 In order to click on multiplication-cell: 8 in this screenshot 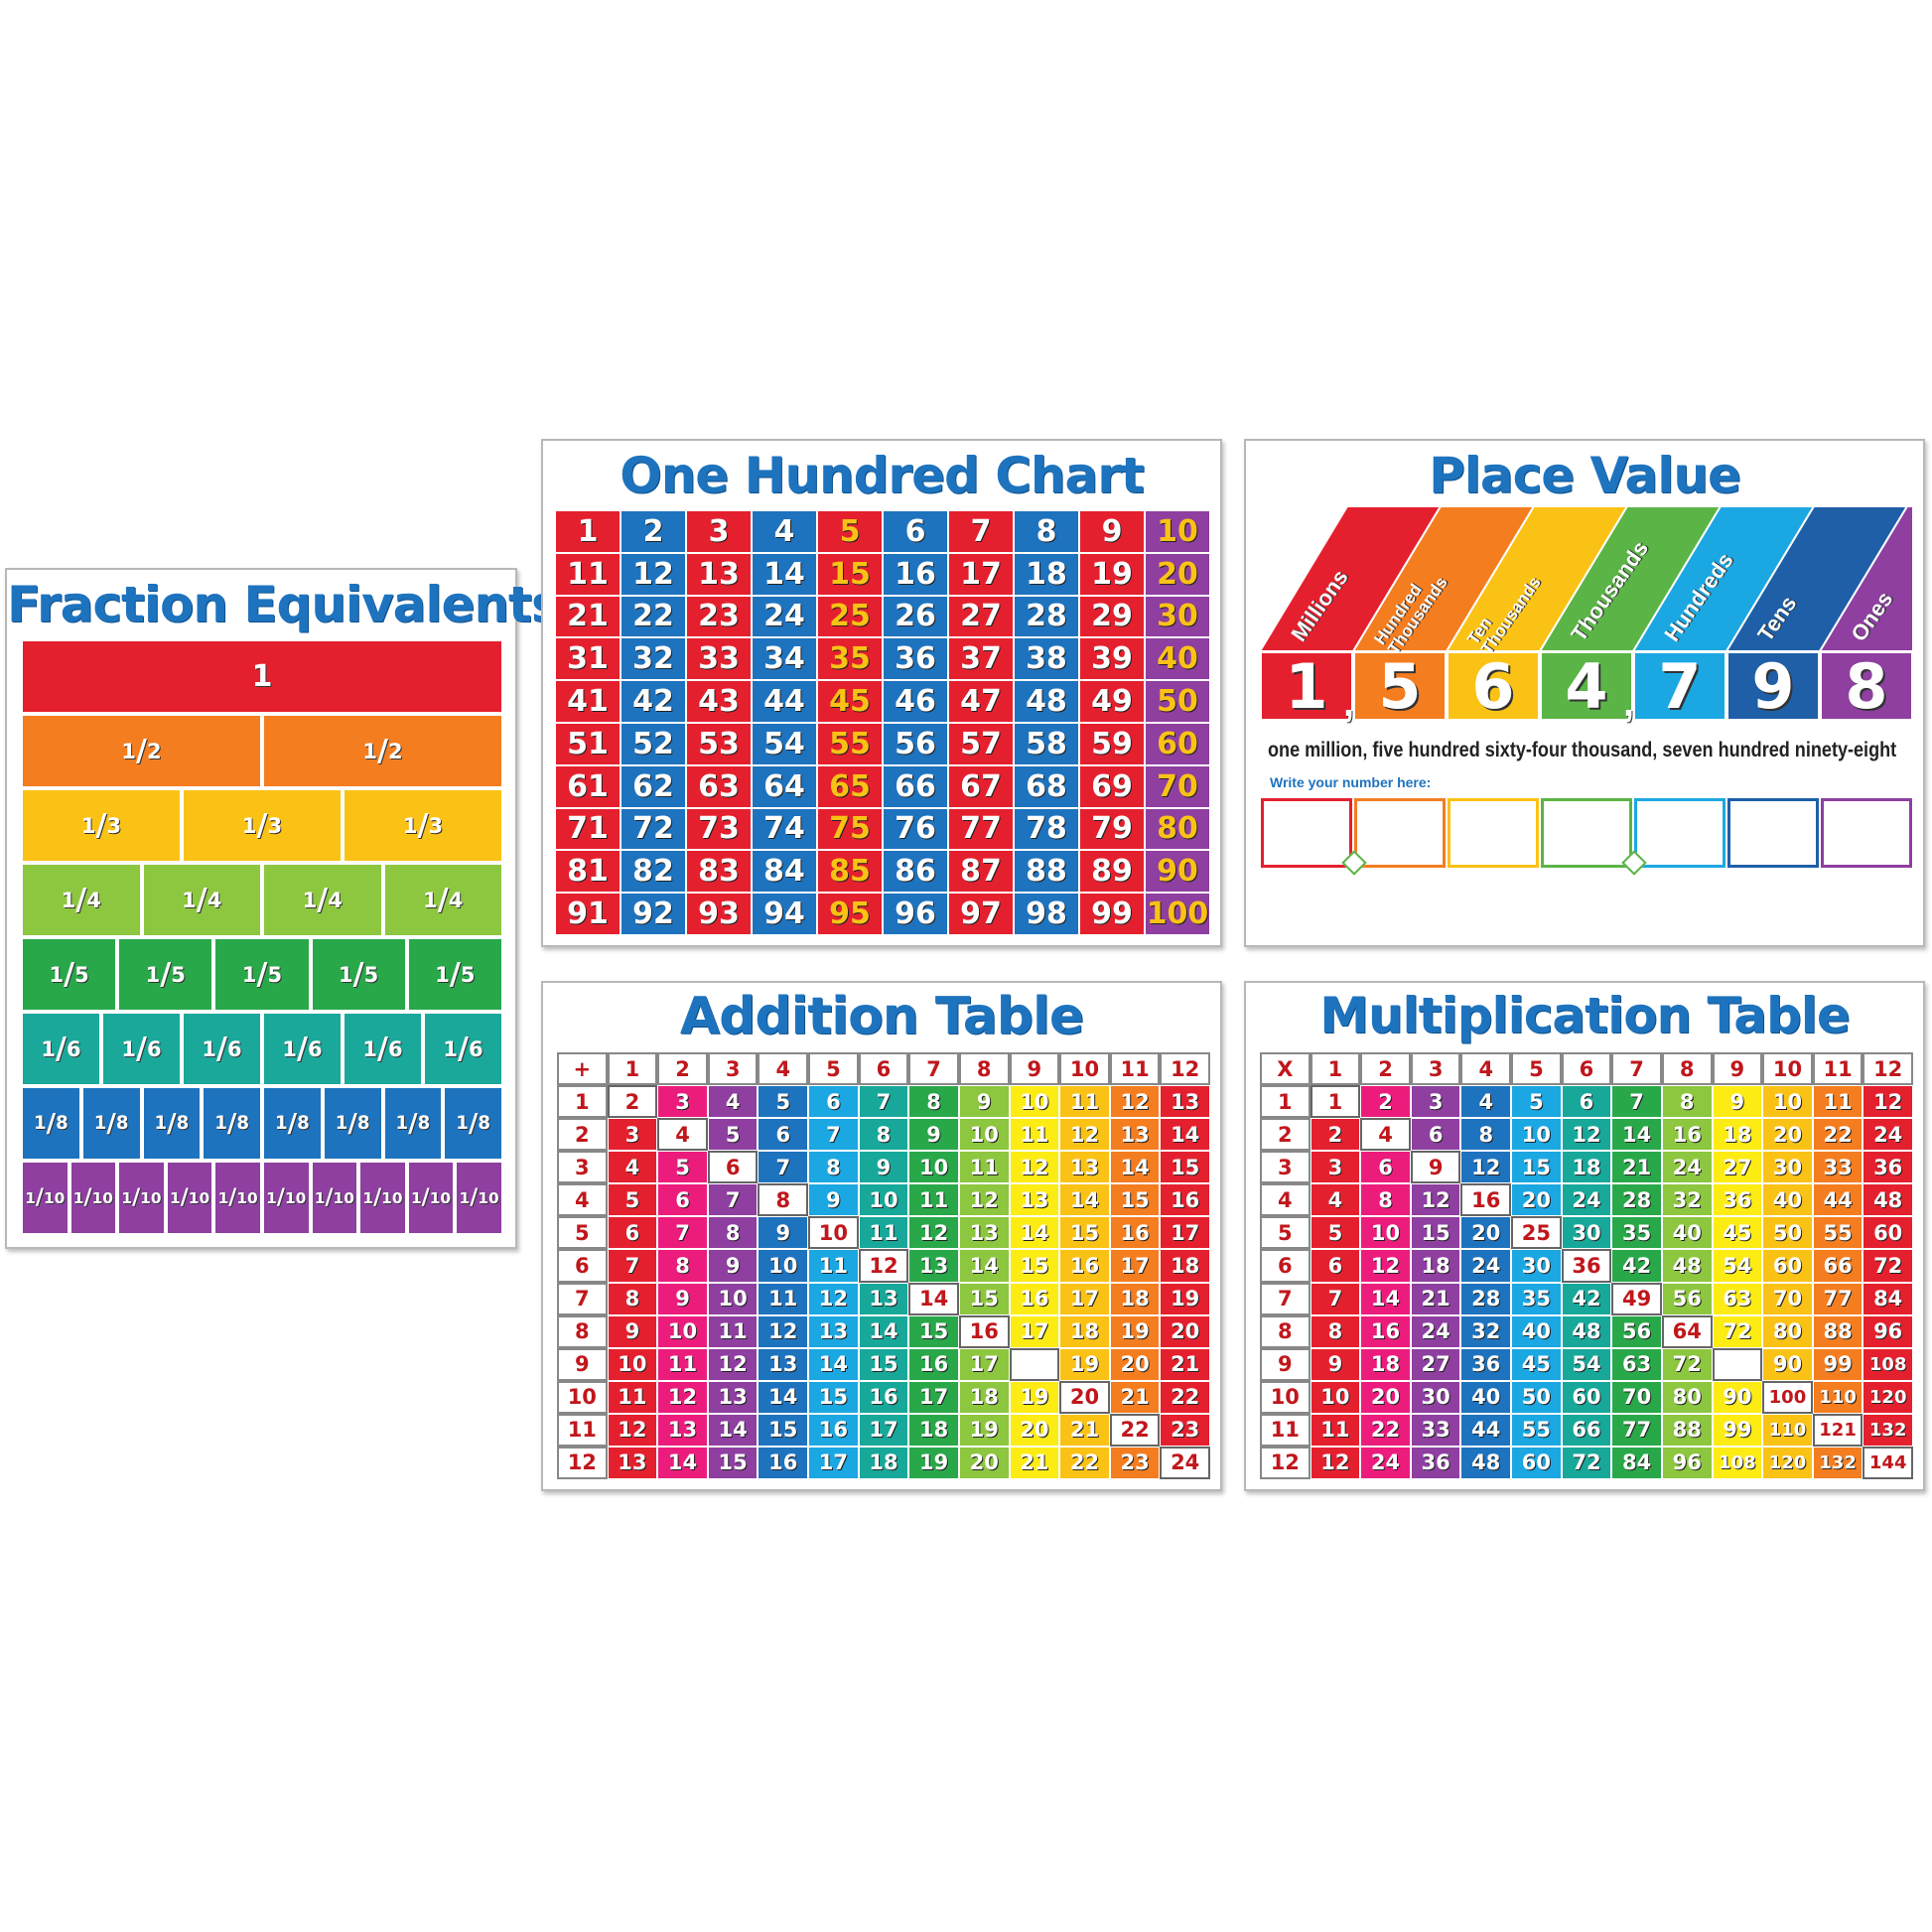, I will do `click(1687, 1069)`.